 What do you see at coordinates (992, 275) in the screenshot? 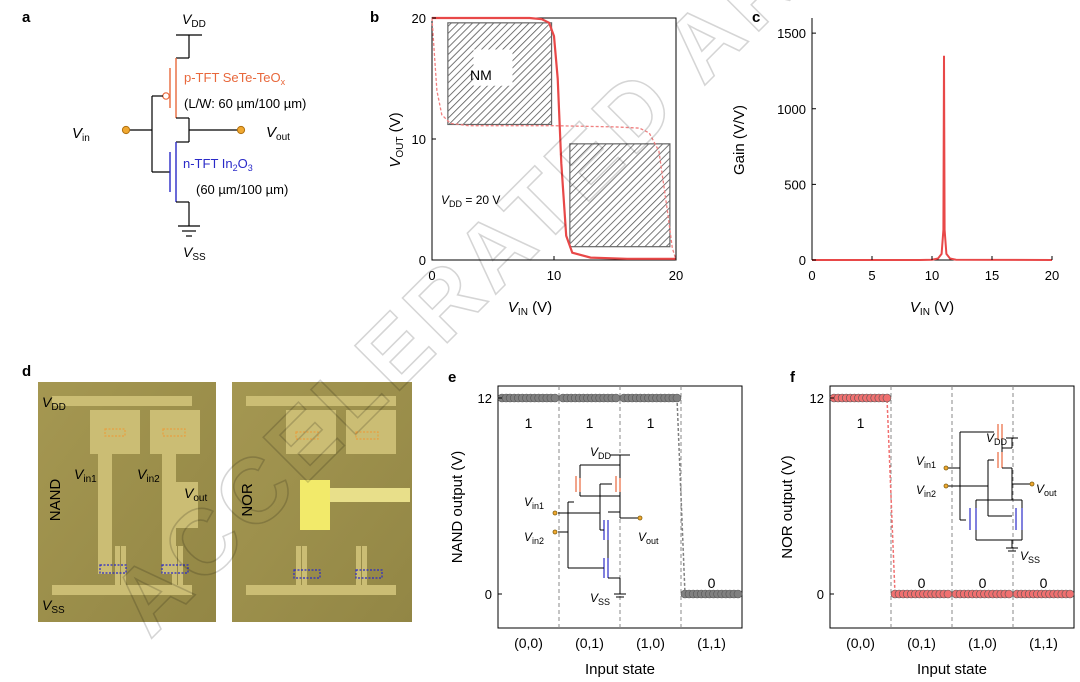
I see `x-tick-label: 15` at bounding box center [992, 275].